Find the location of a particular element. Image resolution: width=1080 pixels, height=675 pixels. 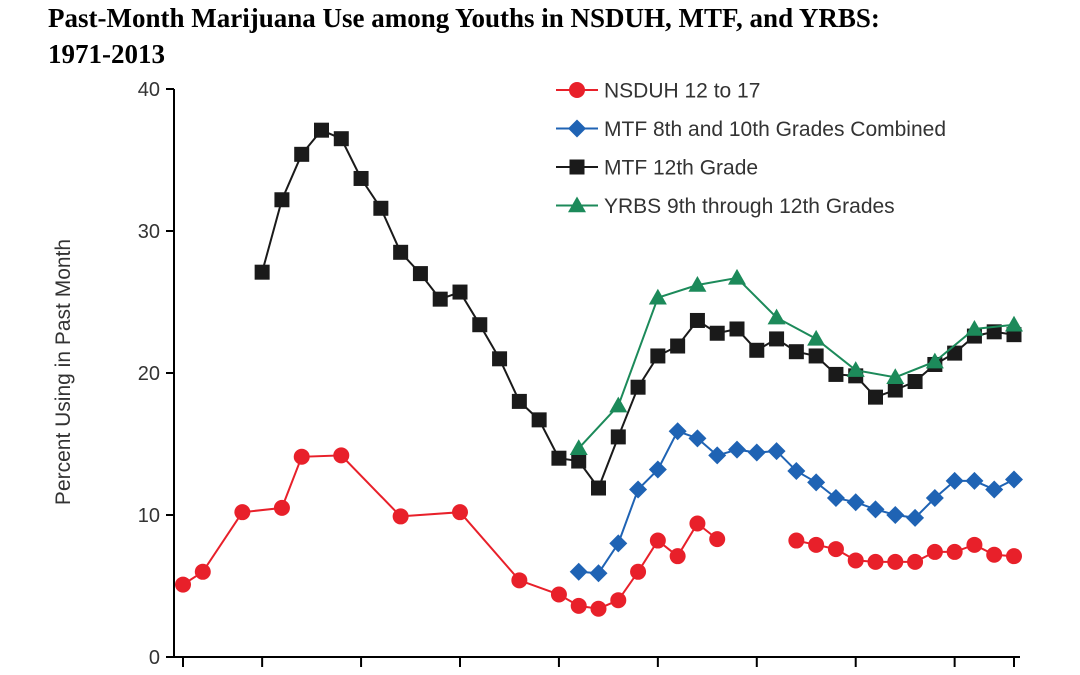

legend-item: NSDUH 12 to 17 is located at coordinates (658, 91).